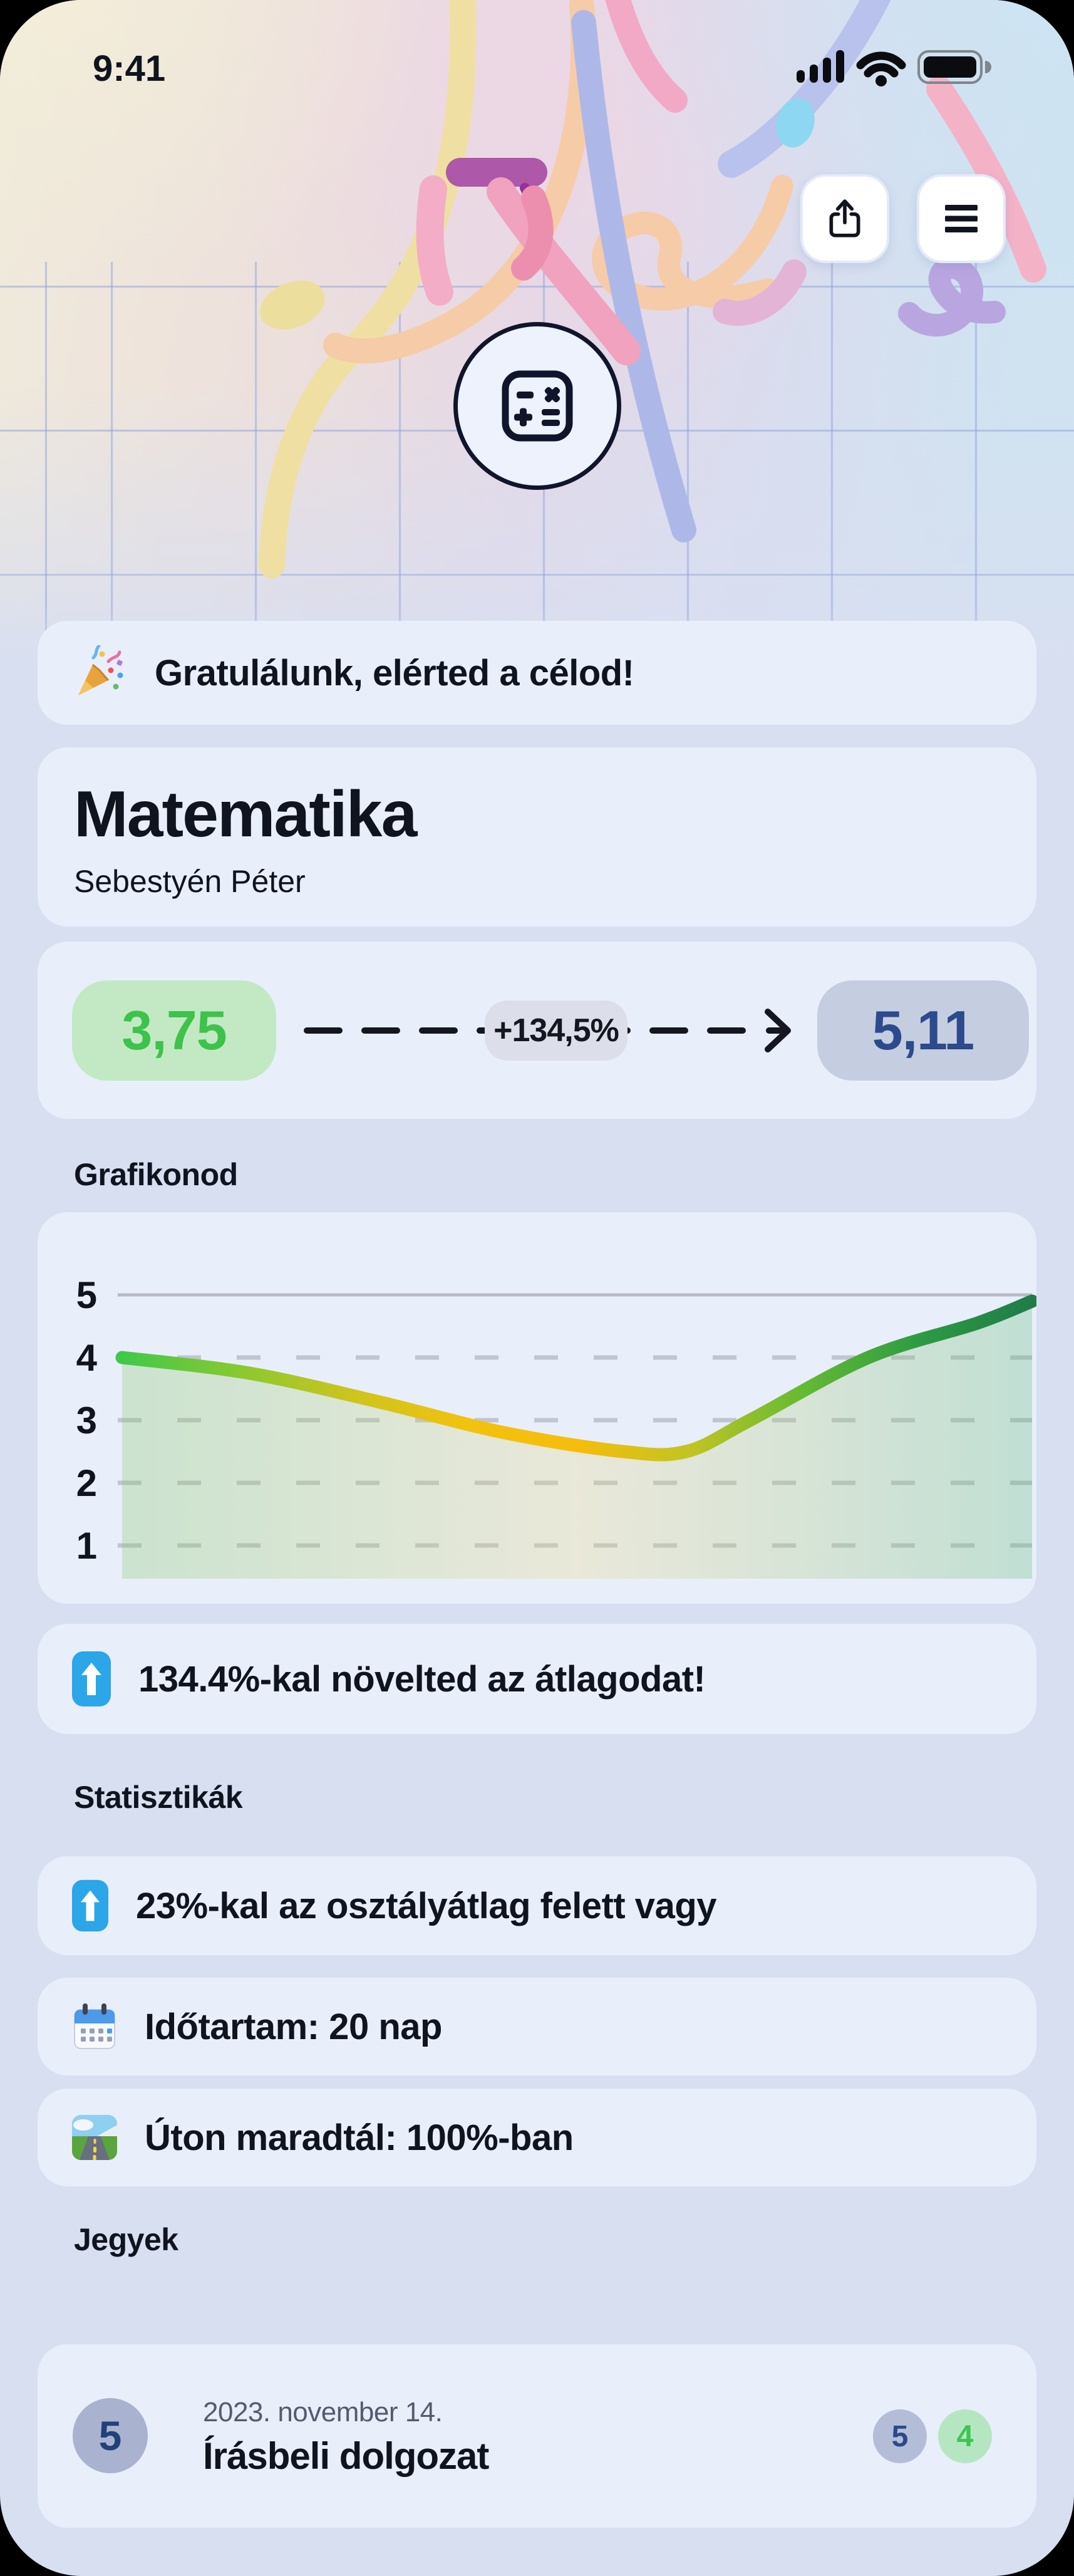 This screenshot has height=2576, width=1074. Describe the element at coordinates (537, 2026) in the screenshot. I see `stat-row-duration: Időtartam: 20 nap` at that location.